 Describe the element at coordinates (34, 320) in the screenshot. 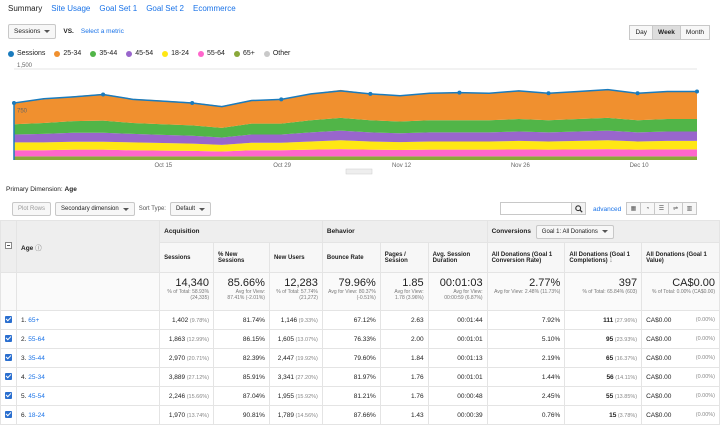

I see `age-link: 65+` at that location.